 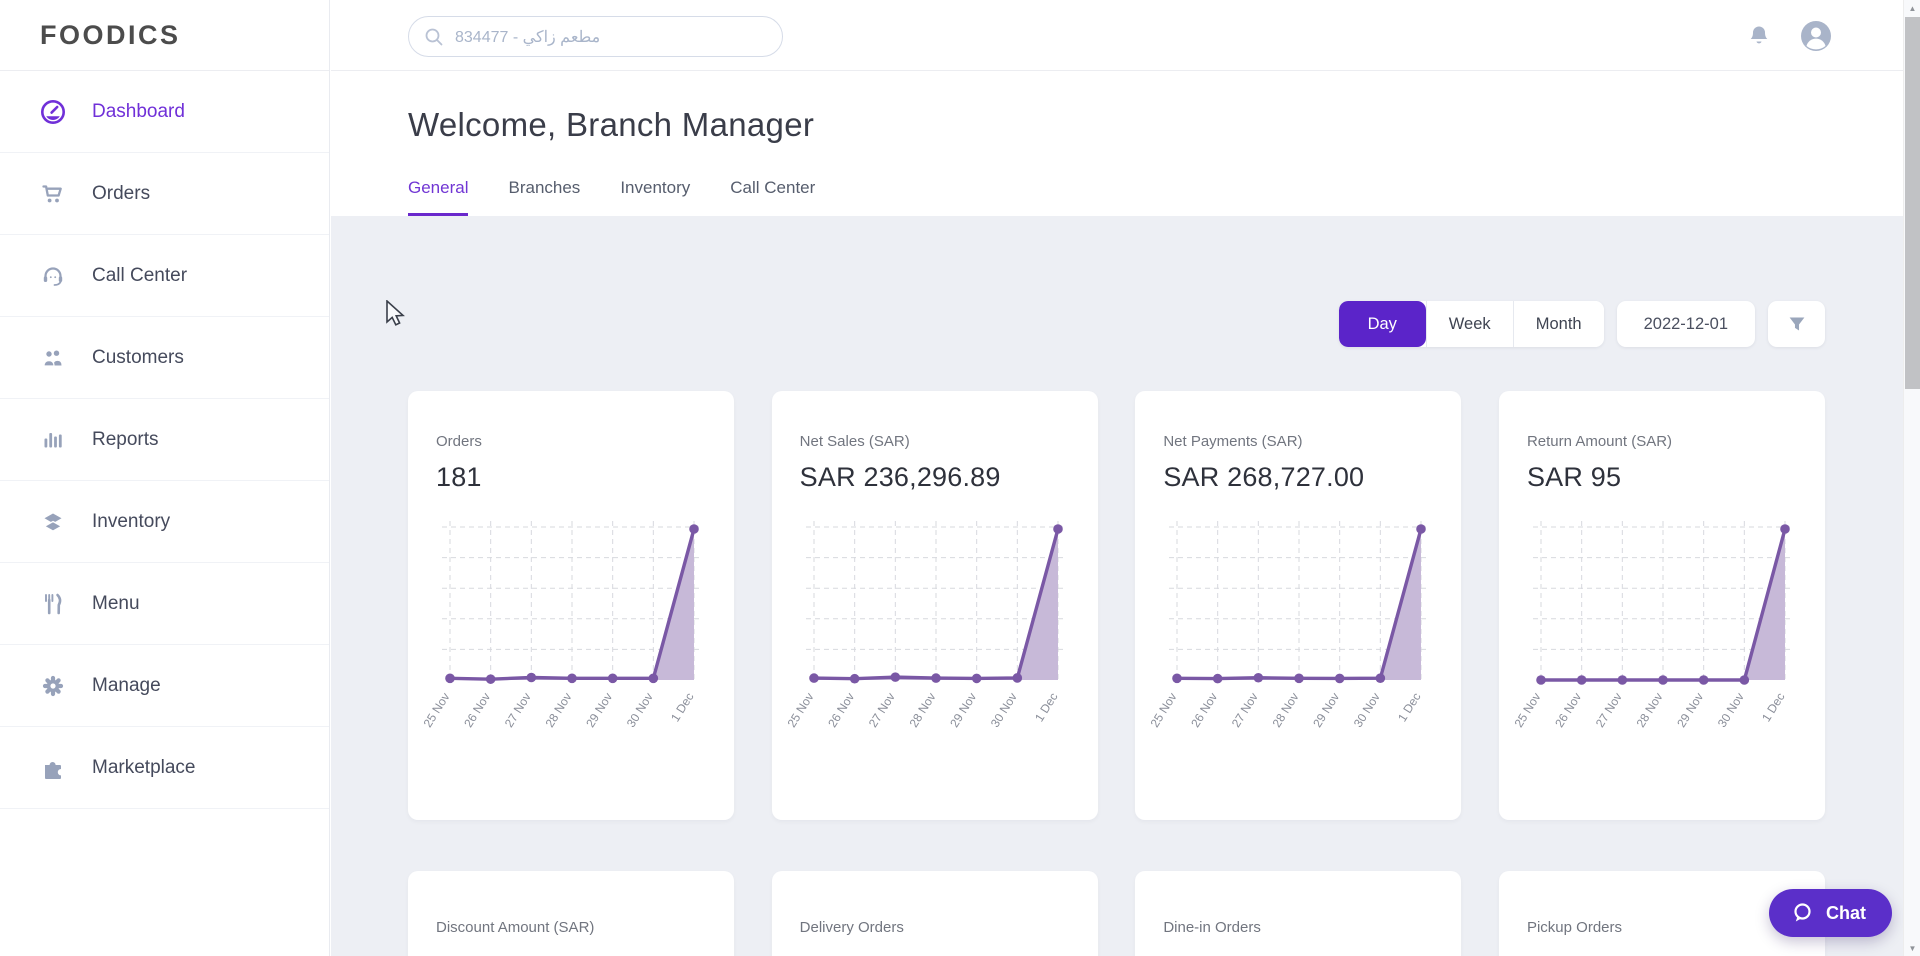 What do you see at coordinates (1912, 8) in the screenshot?
I see `scrollbar-up-arrow: ▲` at bounding box center [1912, 8].